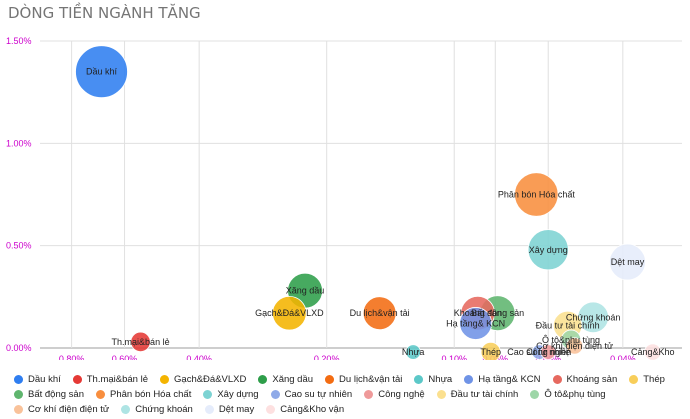 This screenshot has width=690, height=419. I want to click on chart-title: DÒNG TIỀN NGÀNH TĂNG, so click(104, 13).